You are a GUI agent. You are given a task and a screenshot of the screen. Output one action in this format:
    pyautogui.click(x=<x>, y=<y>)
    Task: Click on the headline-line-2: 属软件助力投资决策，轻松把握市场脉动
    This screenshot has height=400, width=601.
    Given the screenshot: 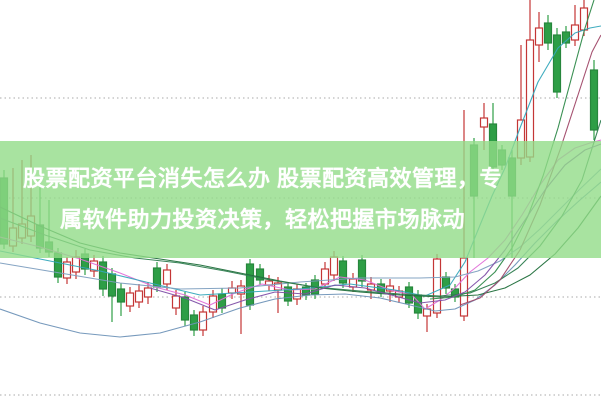 What is the action you would take?
    pyautogui.click(x=262, y=219)
    